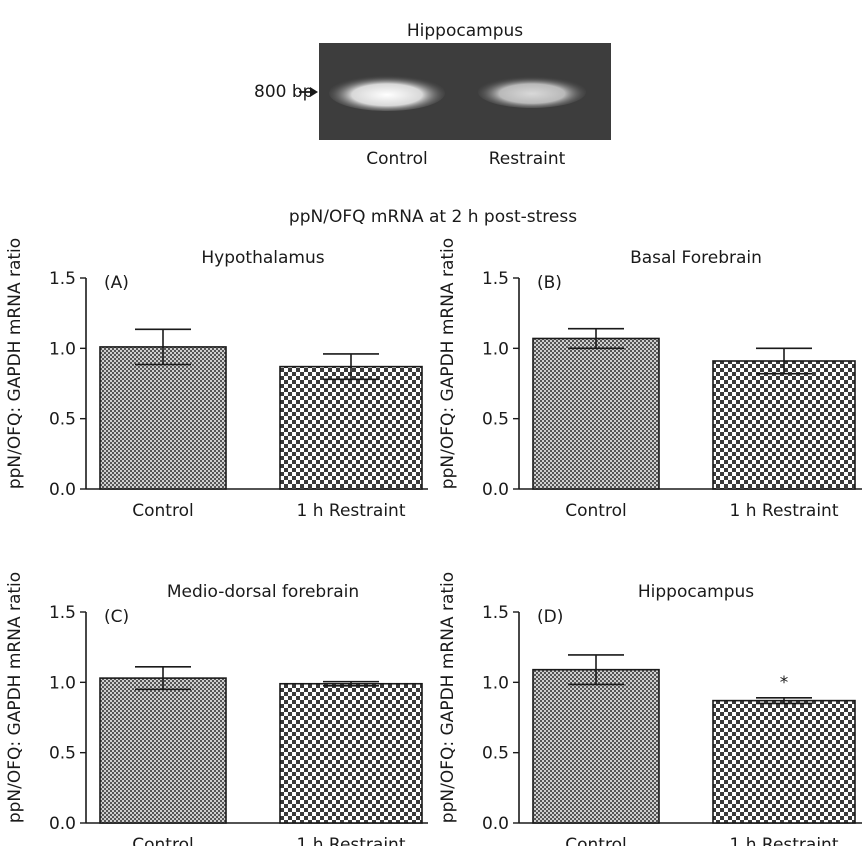 This screenshot has height=846, width=866. Describe the element at coordinates (784, 683) in the screenshot. I see `significance-marker: *` at that location.